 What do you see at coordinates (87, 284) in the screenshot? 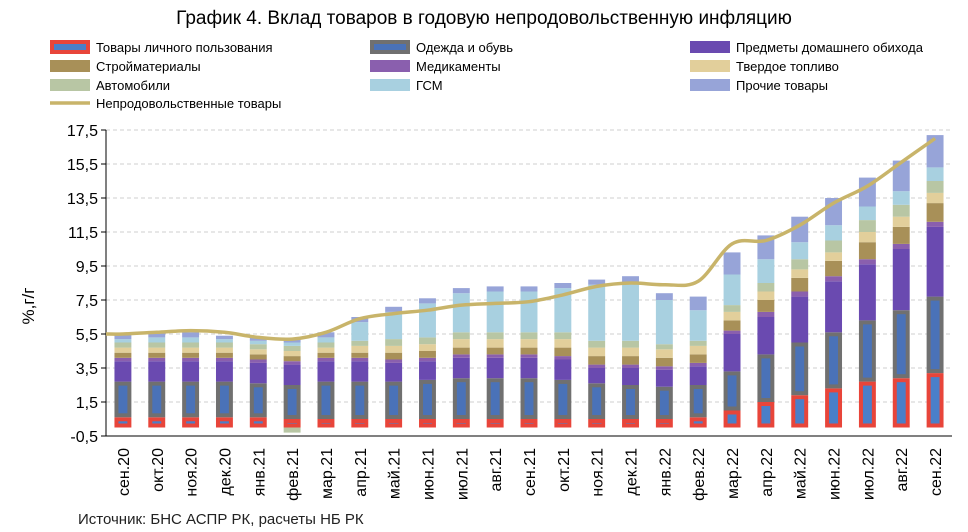
I see `y-axis: -0,5 1,5 3,5 5,5 7,5 9,5 11,5 13,5 15,5 17,5` at bounding box center [87, 284].